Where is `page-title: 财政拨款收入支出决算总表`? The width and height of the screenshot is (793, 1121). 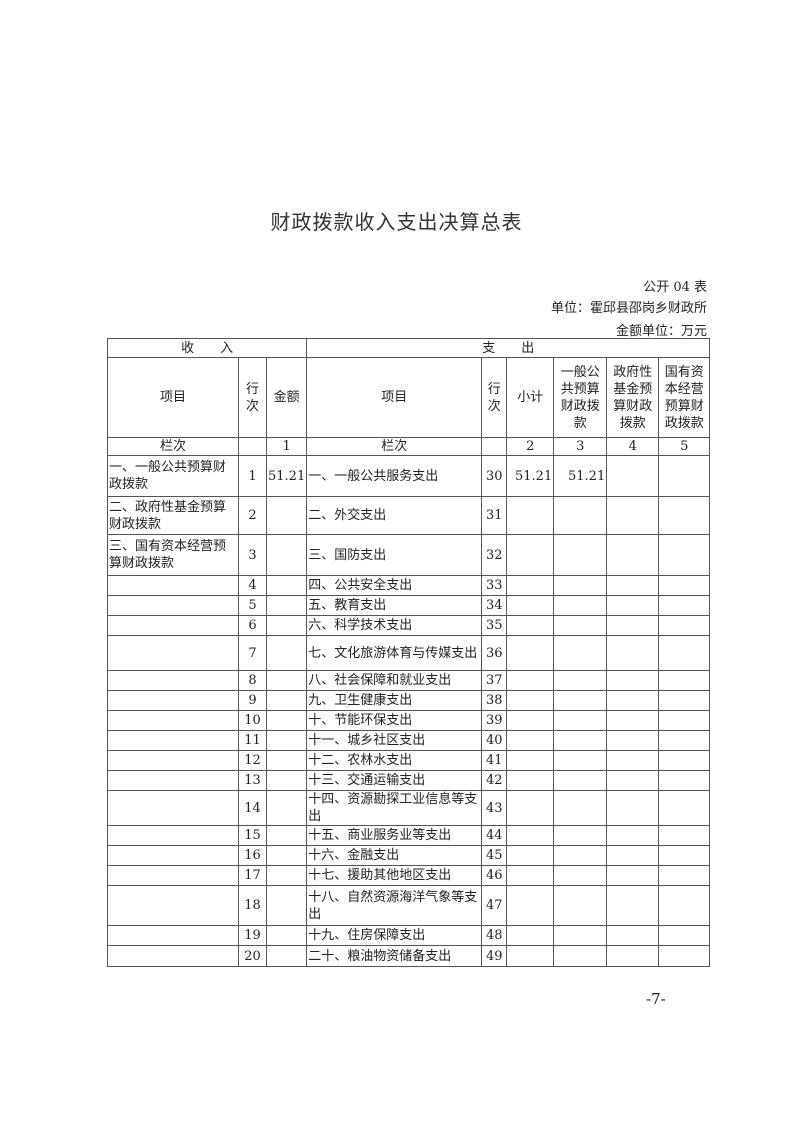 page-title: 财政拨款收入支出决算总表 is located at coordinates (396, 222).